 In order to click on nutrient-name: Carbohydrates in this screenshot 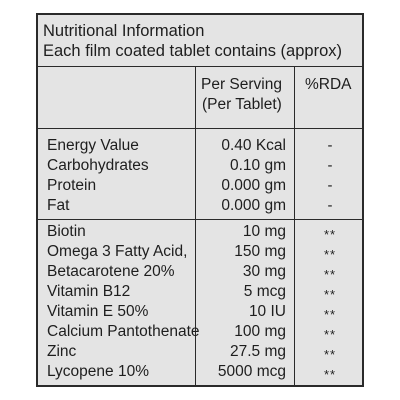, I will do `click(98, 165)`.